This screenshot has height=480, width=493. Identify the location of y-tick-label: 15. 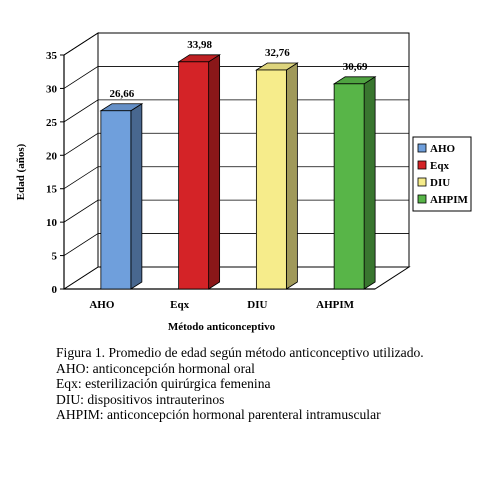
(52, 190).